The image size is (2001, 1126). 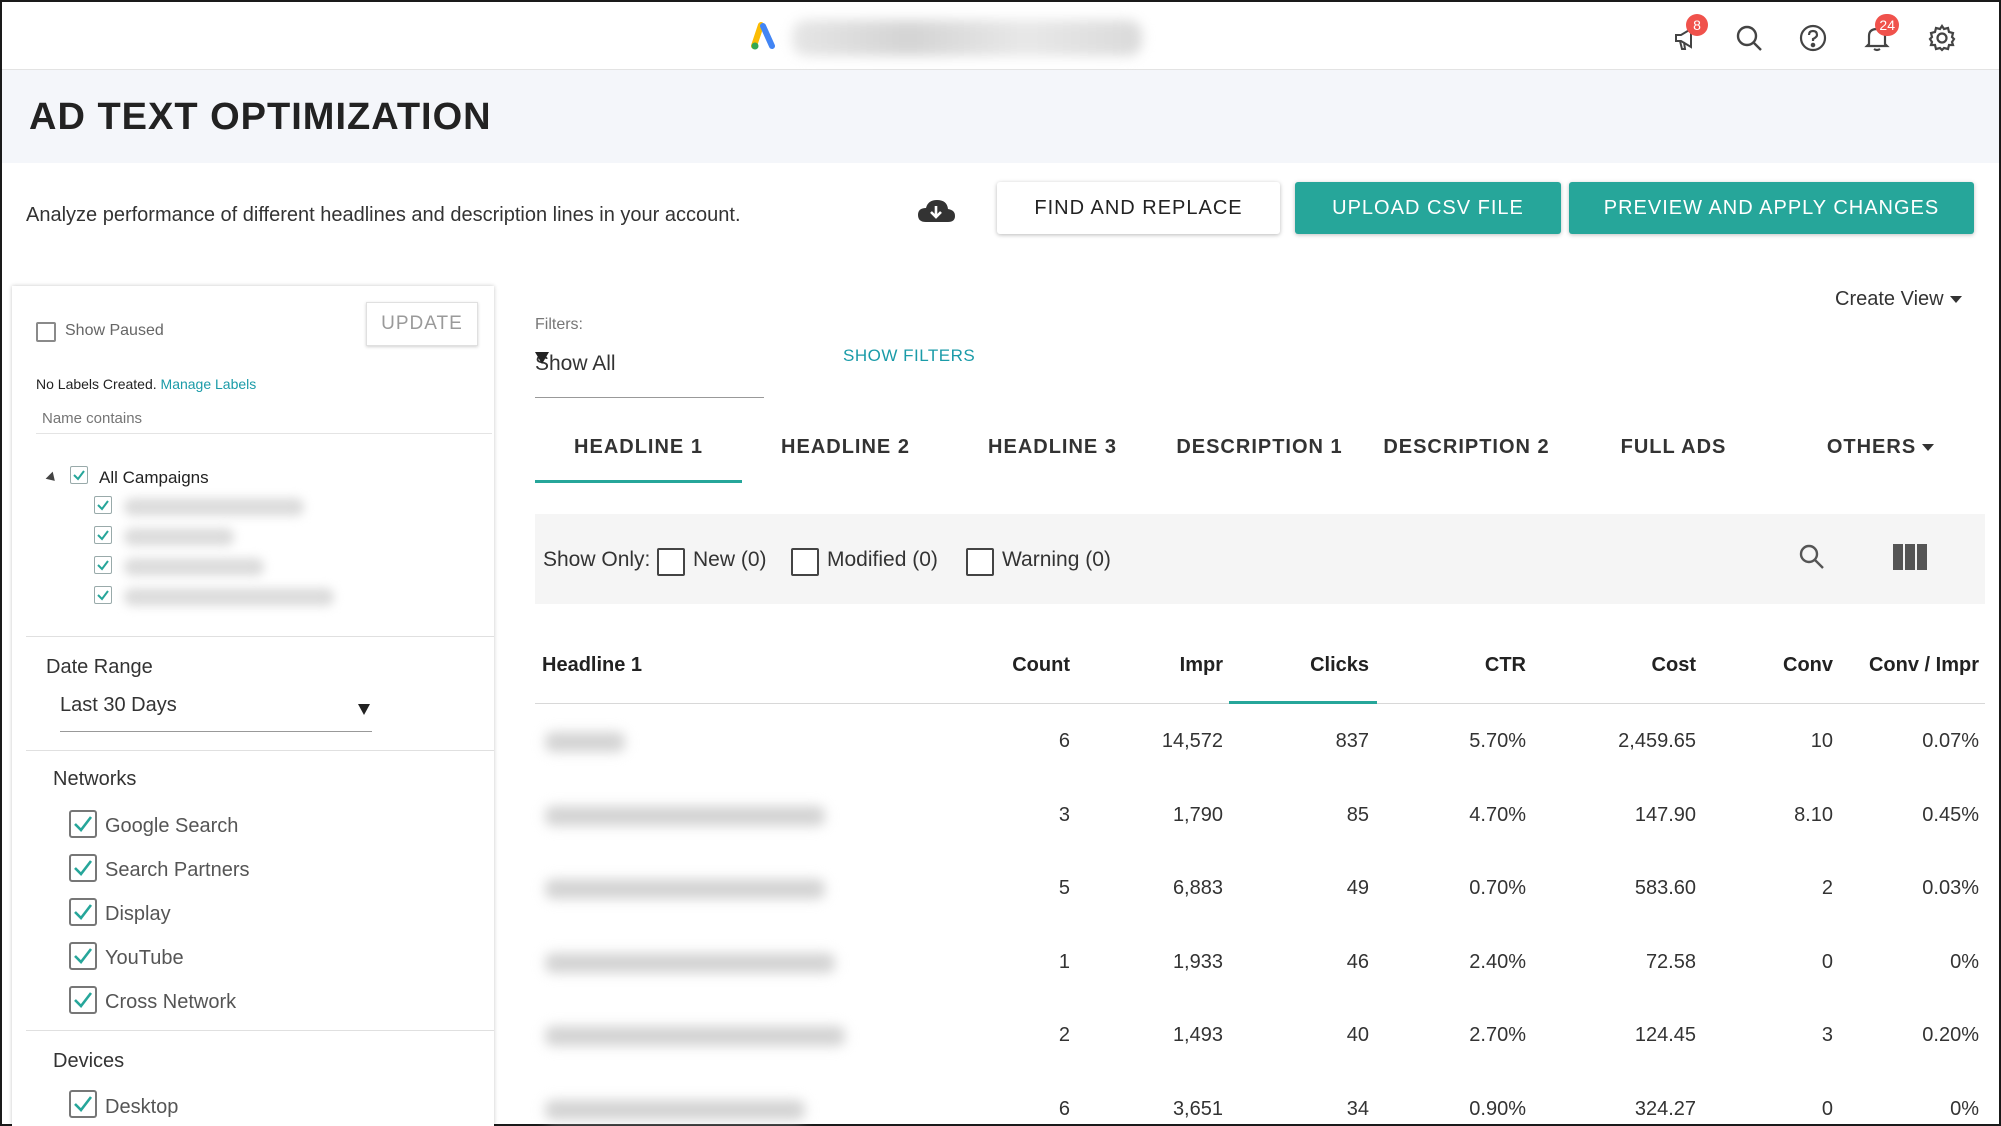 I want to click on search-button, so click(x=1749, y=38).